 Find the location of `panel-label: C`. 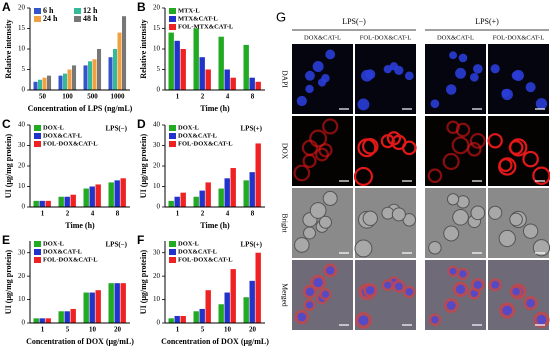

panel-label: C is located at coordinates (6, 124).